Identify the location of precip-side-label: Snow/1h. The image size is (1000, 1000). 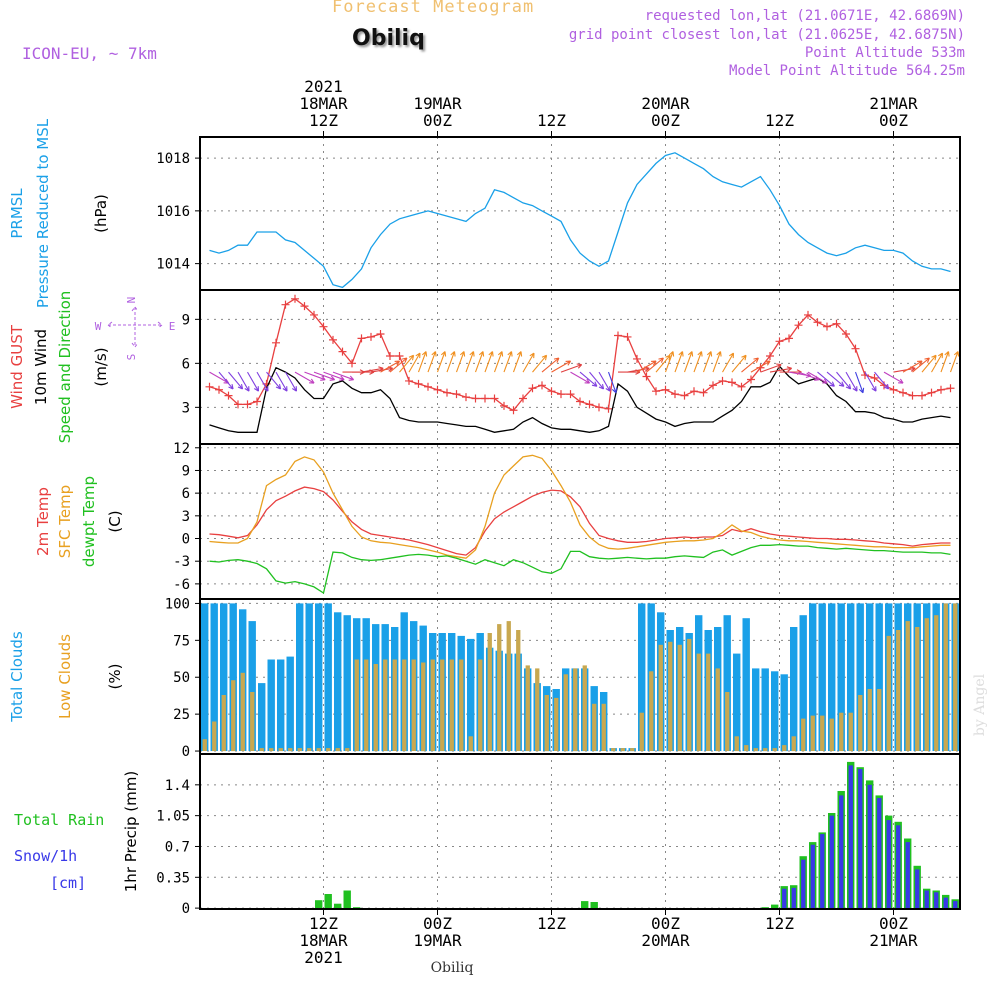
(45, 856).